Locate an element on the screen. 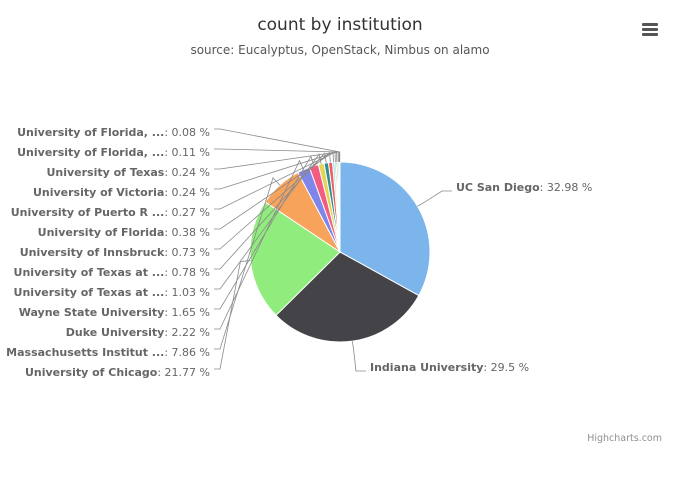 The image size is (680, 500). slice-label: University of Chicago: 21.77 % is located at coordinates (117, 372).